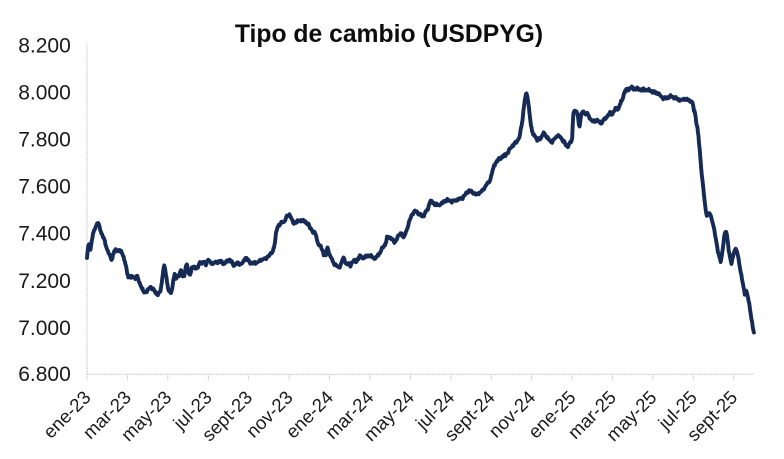 The height and width of the screenshot is (459, 784). What do you see at coordinates (44, 281) in the screenshot?
I see `svg-text: 7.200` at bounding box center [44, 281].